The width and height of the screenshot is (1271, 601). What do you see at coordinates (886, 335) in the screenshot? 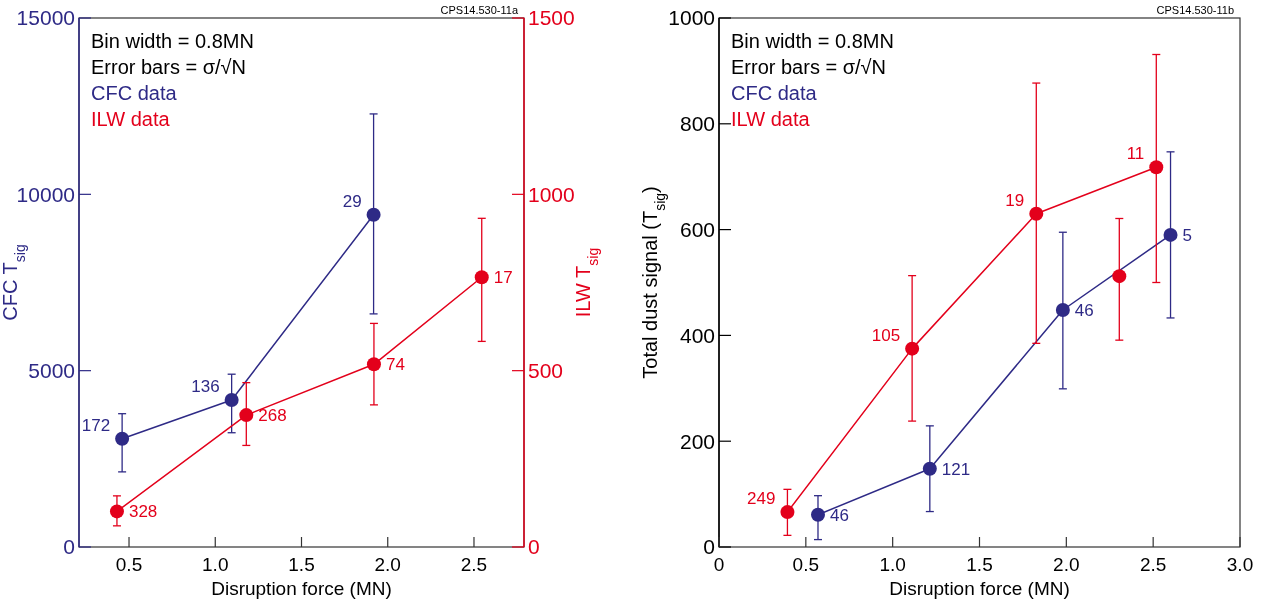
I see `annotation: 105` at bounding box center [886, 335].